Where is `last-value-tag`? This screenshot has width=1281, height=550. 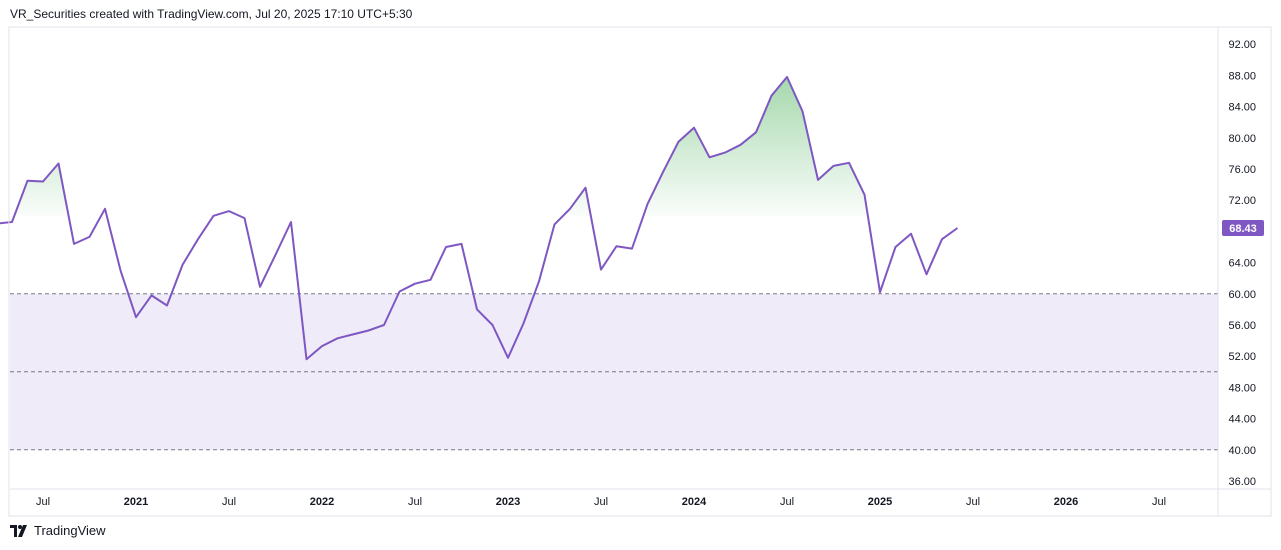
last-value-tag is located at coordinates (1243, 228).